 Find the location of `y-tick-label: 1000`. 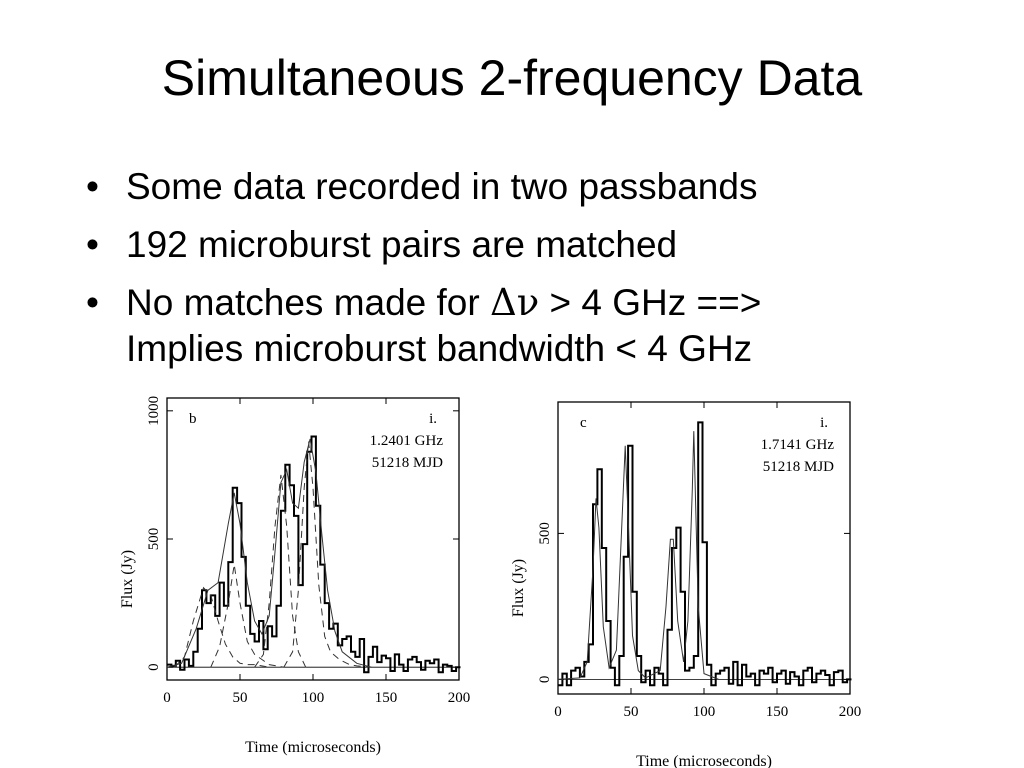

y-tick-label: 1000 is located at coordinates (154, 411).